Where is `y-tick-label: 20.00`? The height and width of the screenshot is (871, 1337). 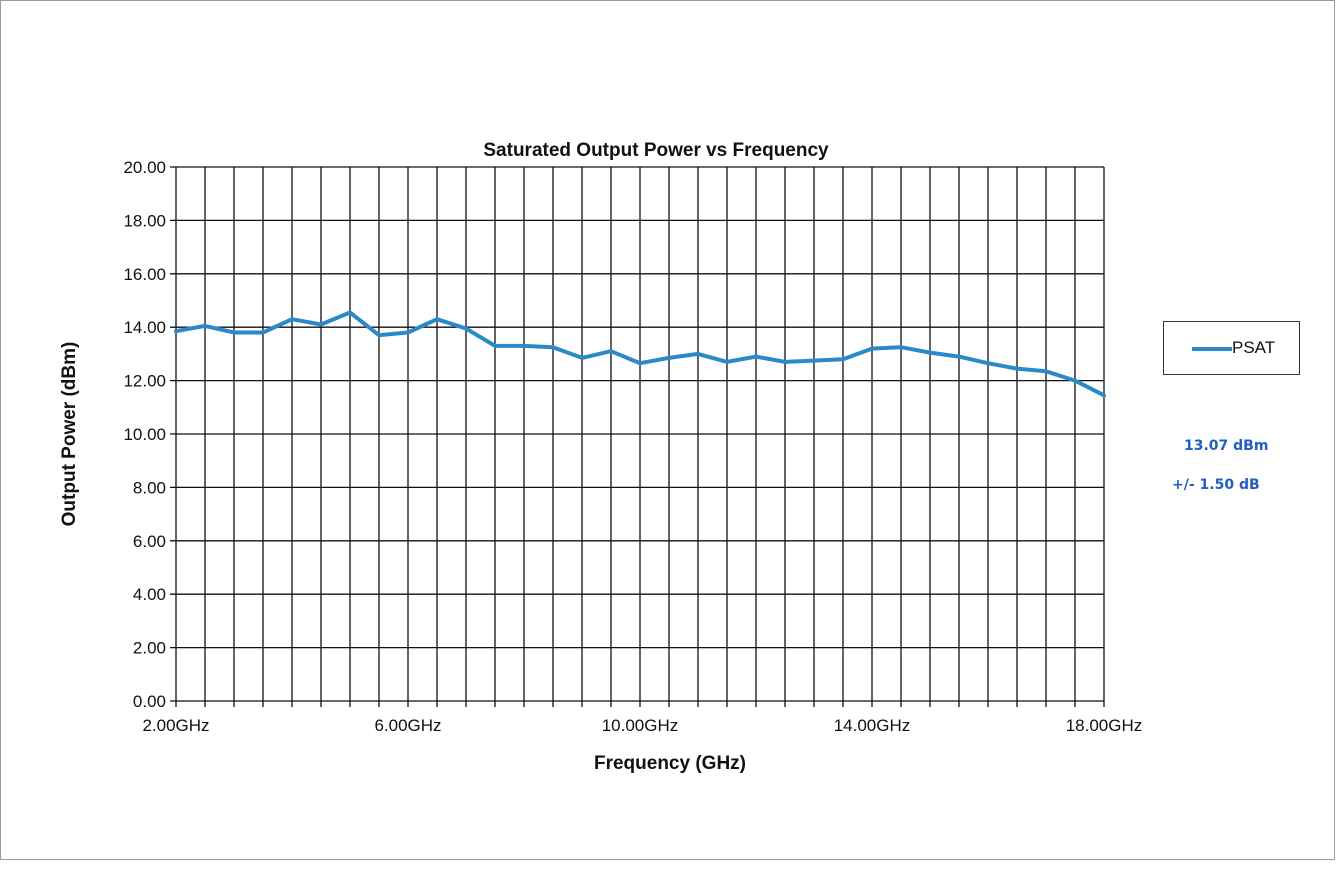
y-tick-label: 20.00 is located at coordinates (144, 167).